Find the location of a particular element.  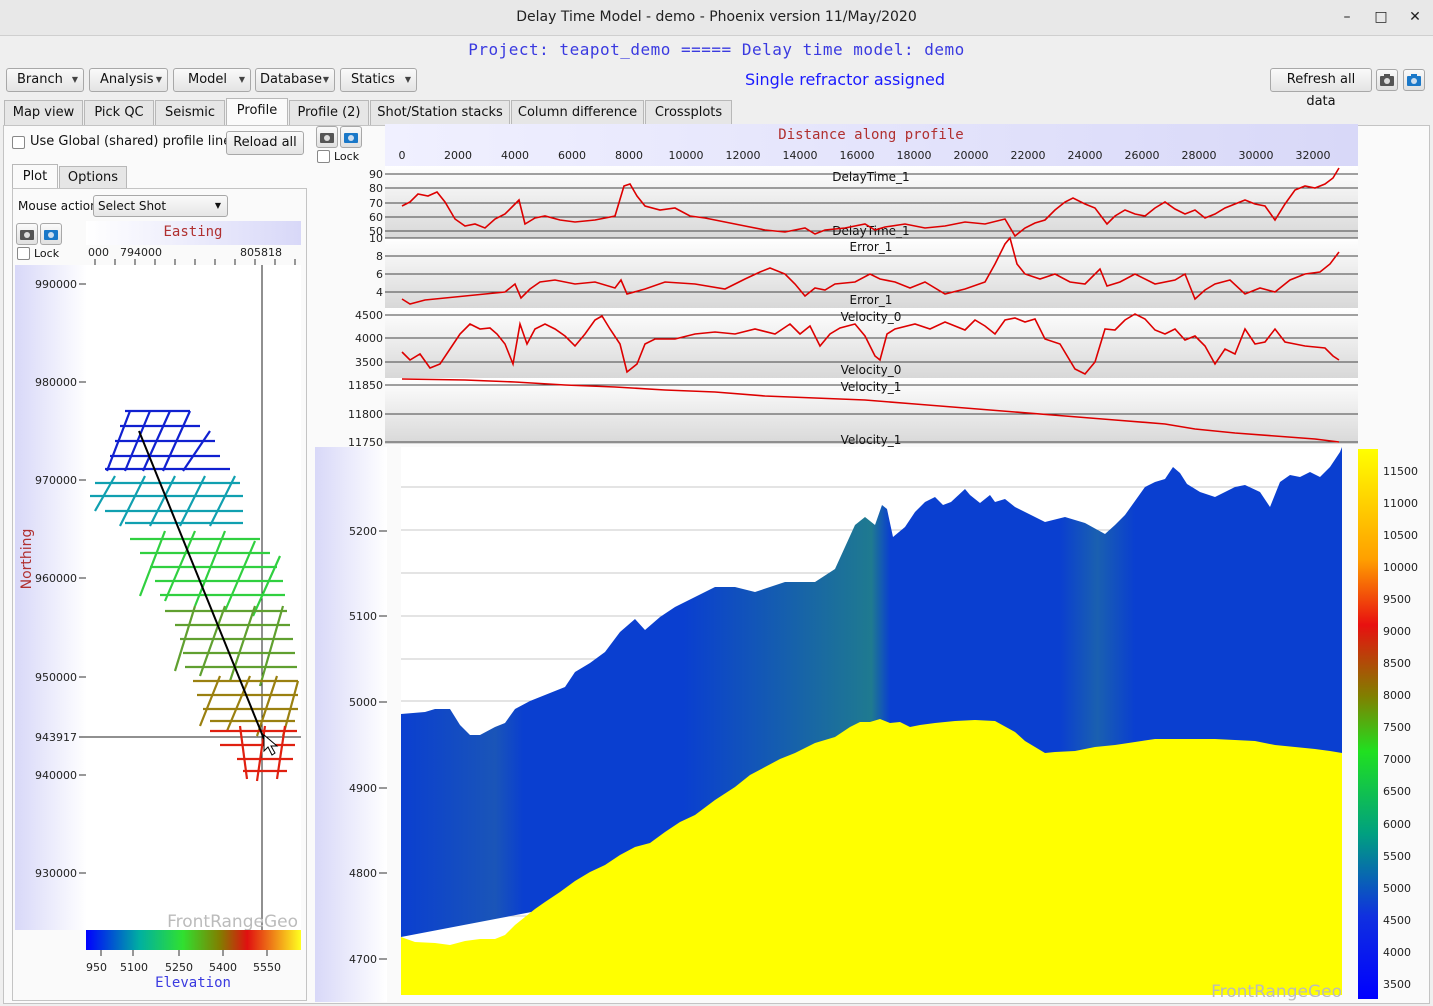

map-ytick: 930000 is located at coordinates (56, 873).